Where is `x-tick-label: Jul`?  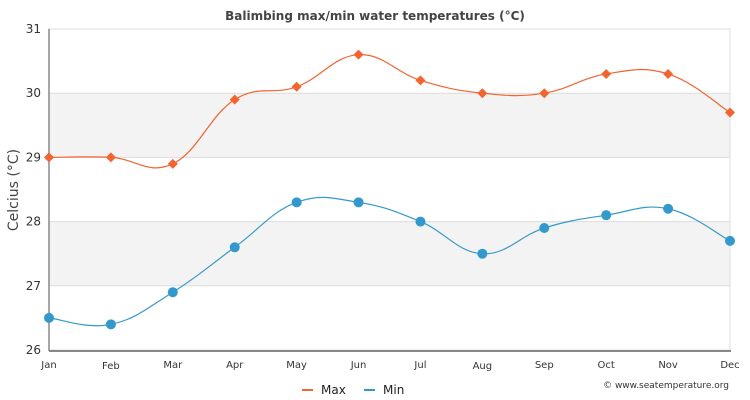
x-tick-label: Jul is located at coordinates (419, 365).